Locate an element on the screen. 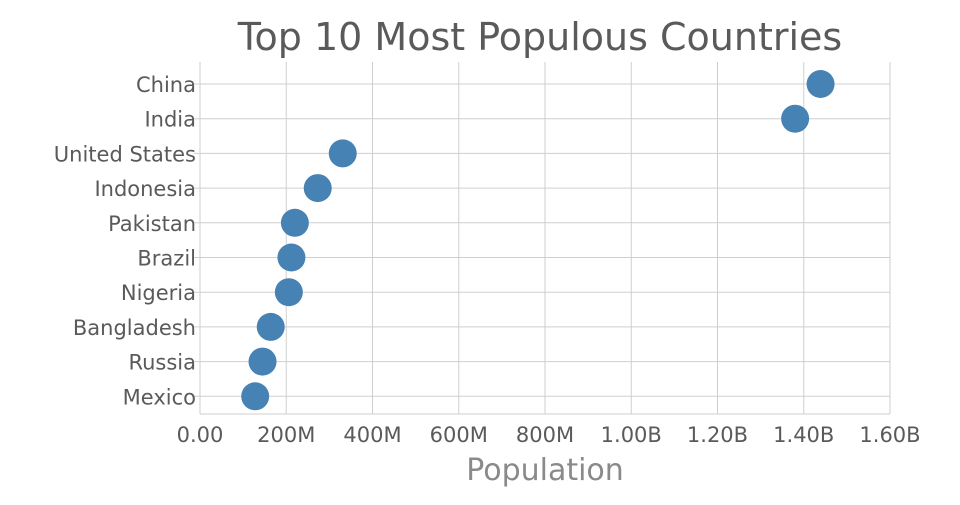 This screenshot has width=960, height=505. x-tick-label: 200M is located at coordinates (286, 435).